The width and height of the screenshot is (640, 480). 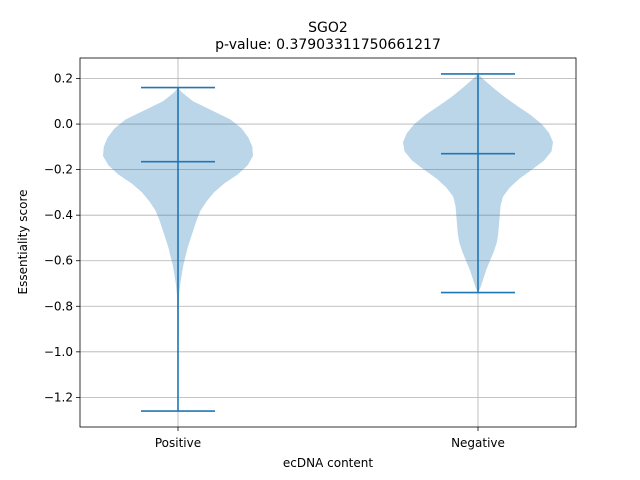 What do you see at coordinates (58, 170) in the screenshot?
I see `y-tick-label: −0.2` at bounding box center [58, 170].